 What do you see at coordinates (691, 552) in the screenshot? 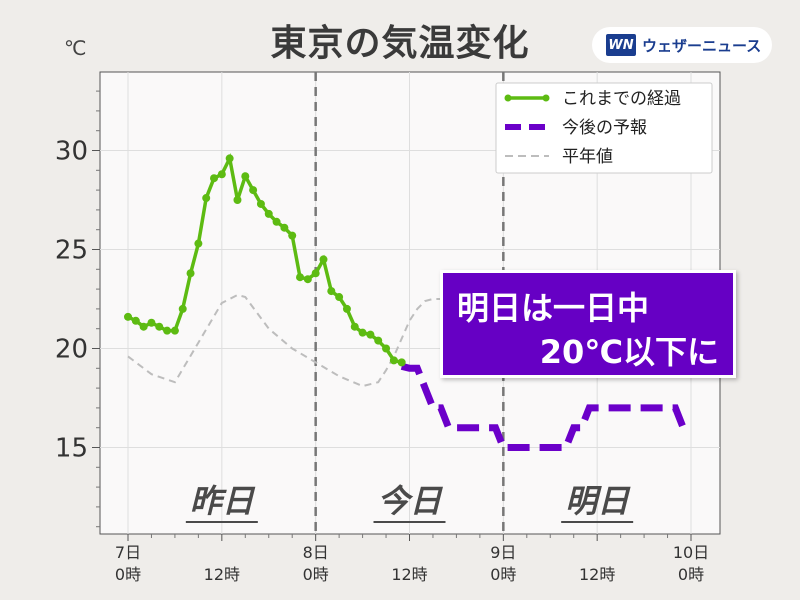
I see `x-tick-label-day: 10日` at bounding box center [691, 552].